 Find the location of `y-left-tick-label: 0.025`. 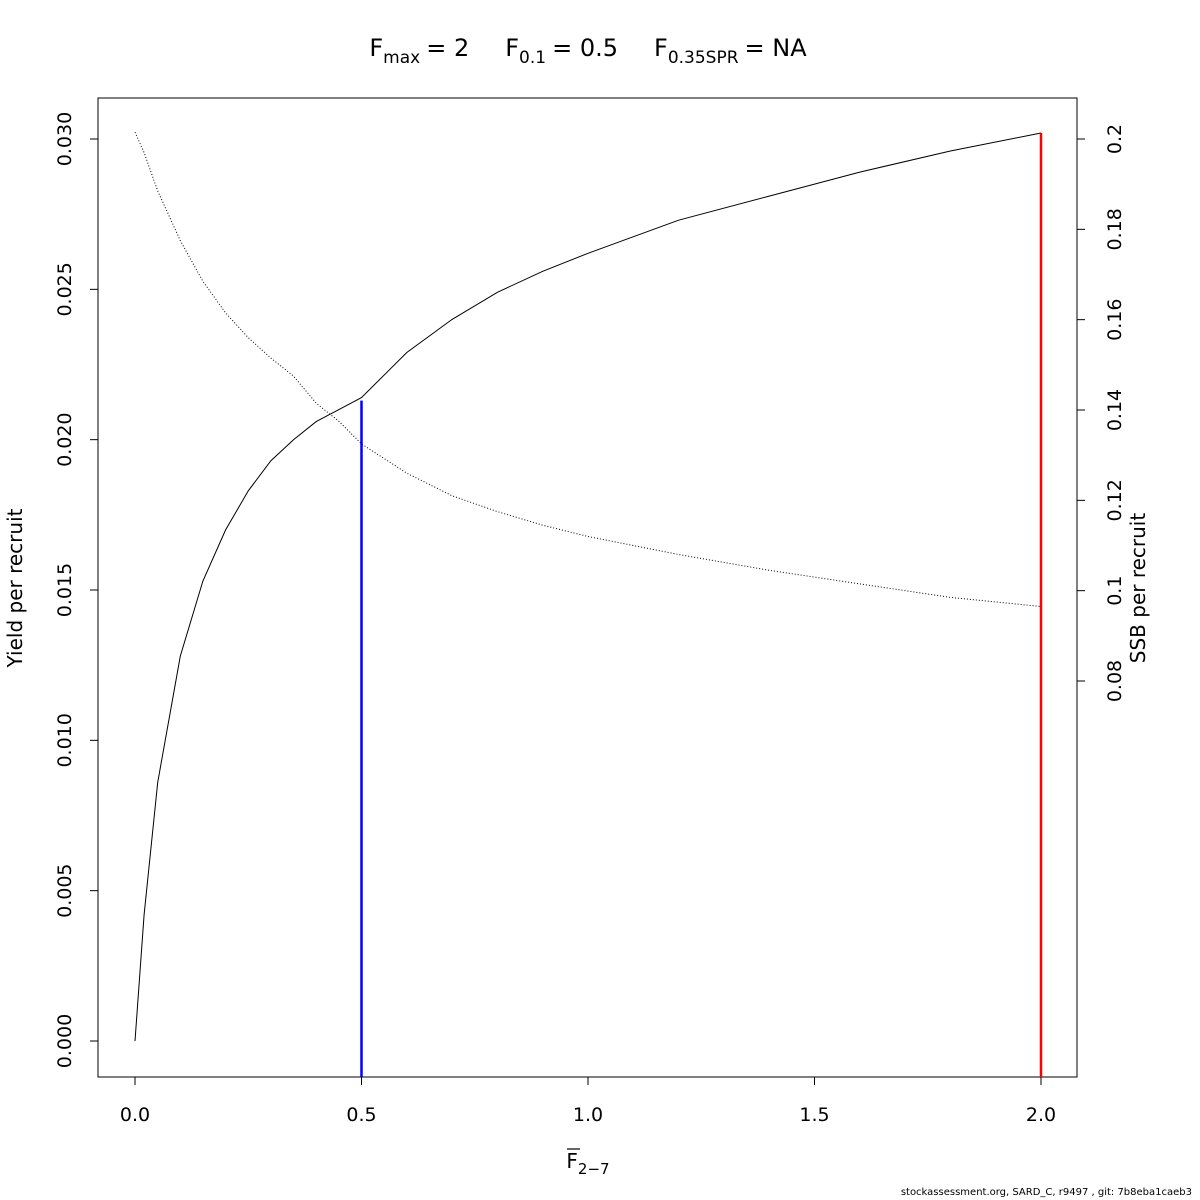

y-left-tick-label: 0.025 is located at coordinates (65, 289).